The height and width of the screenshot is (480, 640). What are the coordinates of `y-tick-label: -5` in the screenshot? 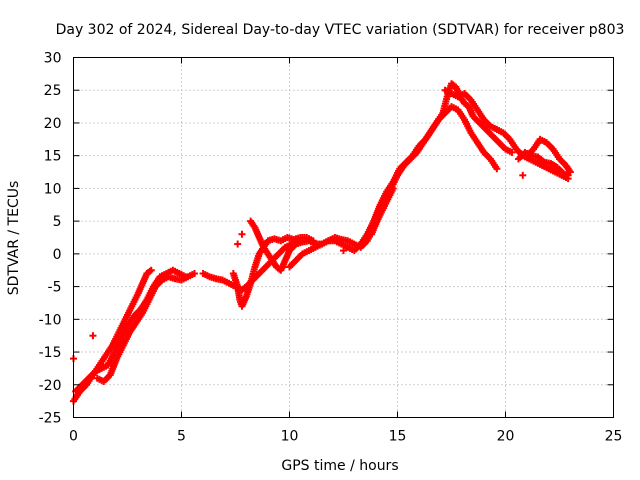 It's located at (55, 288).